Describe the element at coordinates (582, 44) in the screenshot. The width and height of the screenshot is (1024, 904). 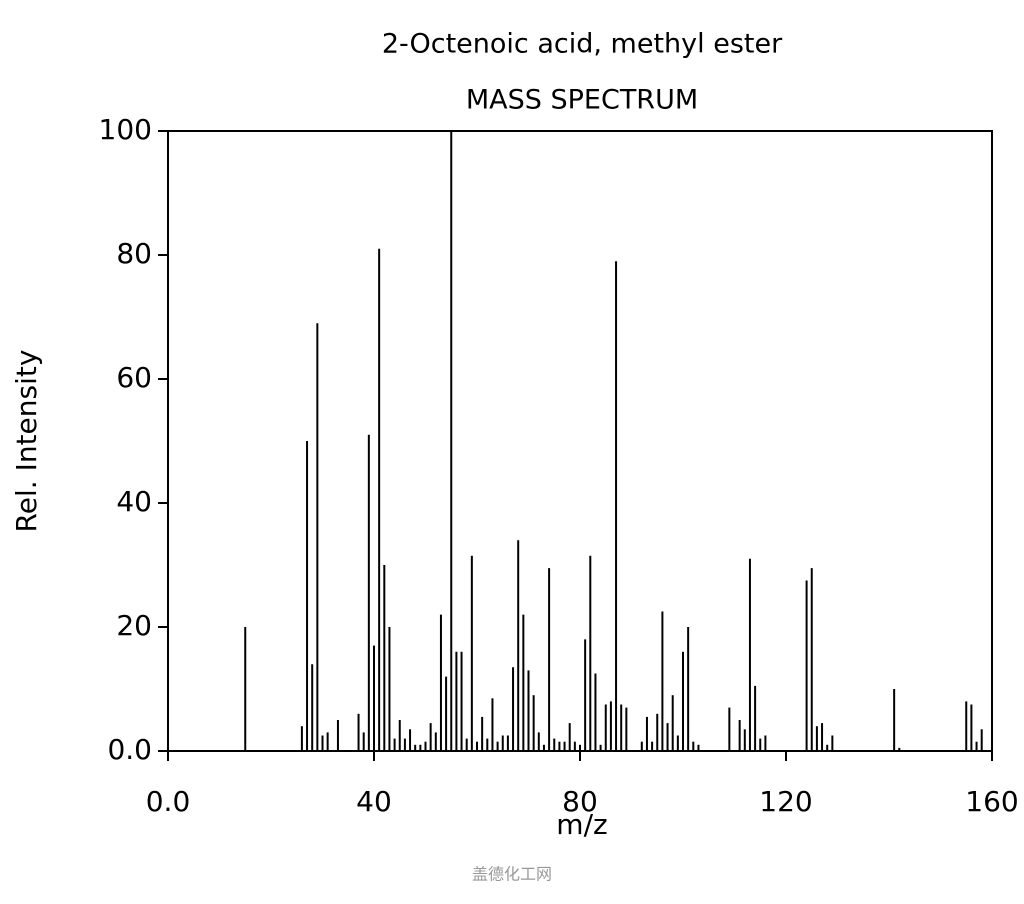
I see `chart-title: 2-Octenoic acid, methyl ester` at that location.